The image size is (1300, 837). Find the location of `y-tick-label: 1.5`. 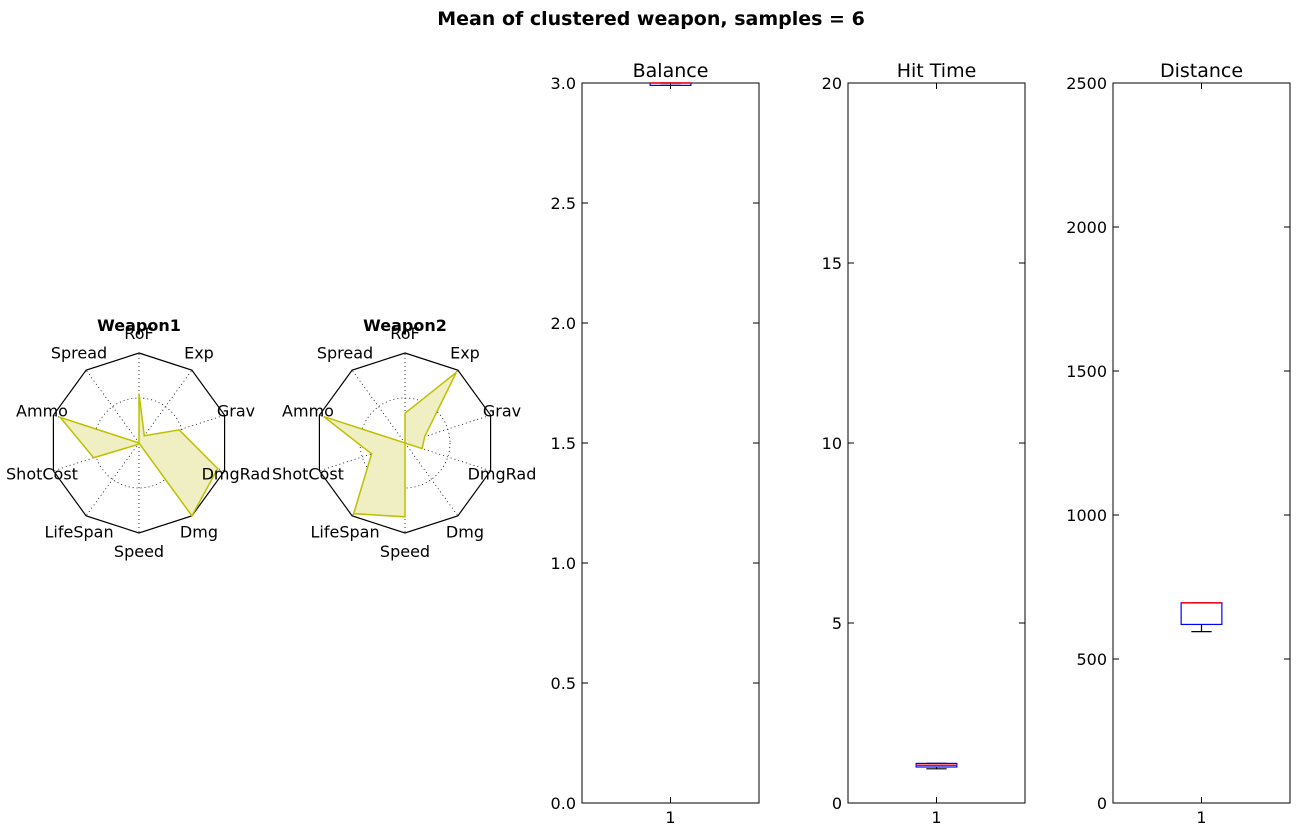

y-tick-label: 1.5 is located at coordinates (563, 443).